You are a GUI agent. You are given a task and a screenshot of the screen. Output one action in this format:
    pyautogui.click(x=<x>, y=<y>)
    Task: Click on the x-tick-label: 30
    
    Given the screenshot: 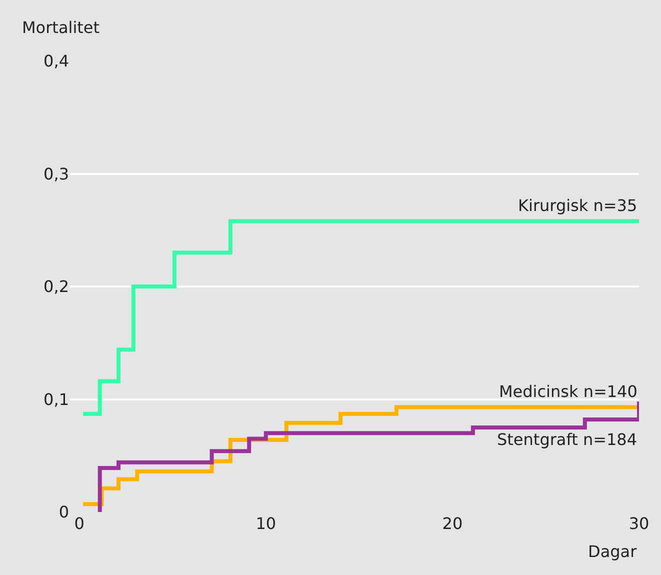 What is the action you would take?
    pyautogui.click(x=639, y=523)
    